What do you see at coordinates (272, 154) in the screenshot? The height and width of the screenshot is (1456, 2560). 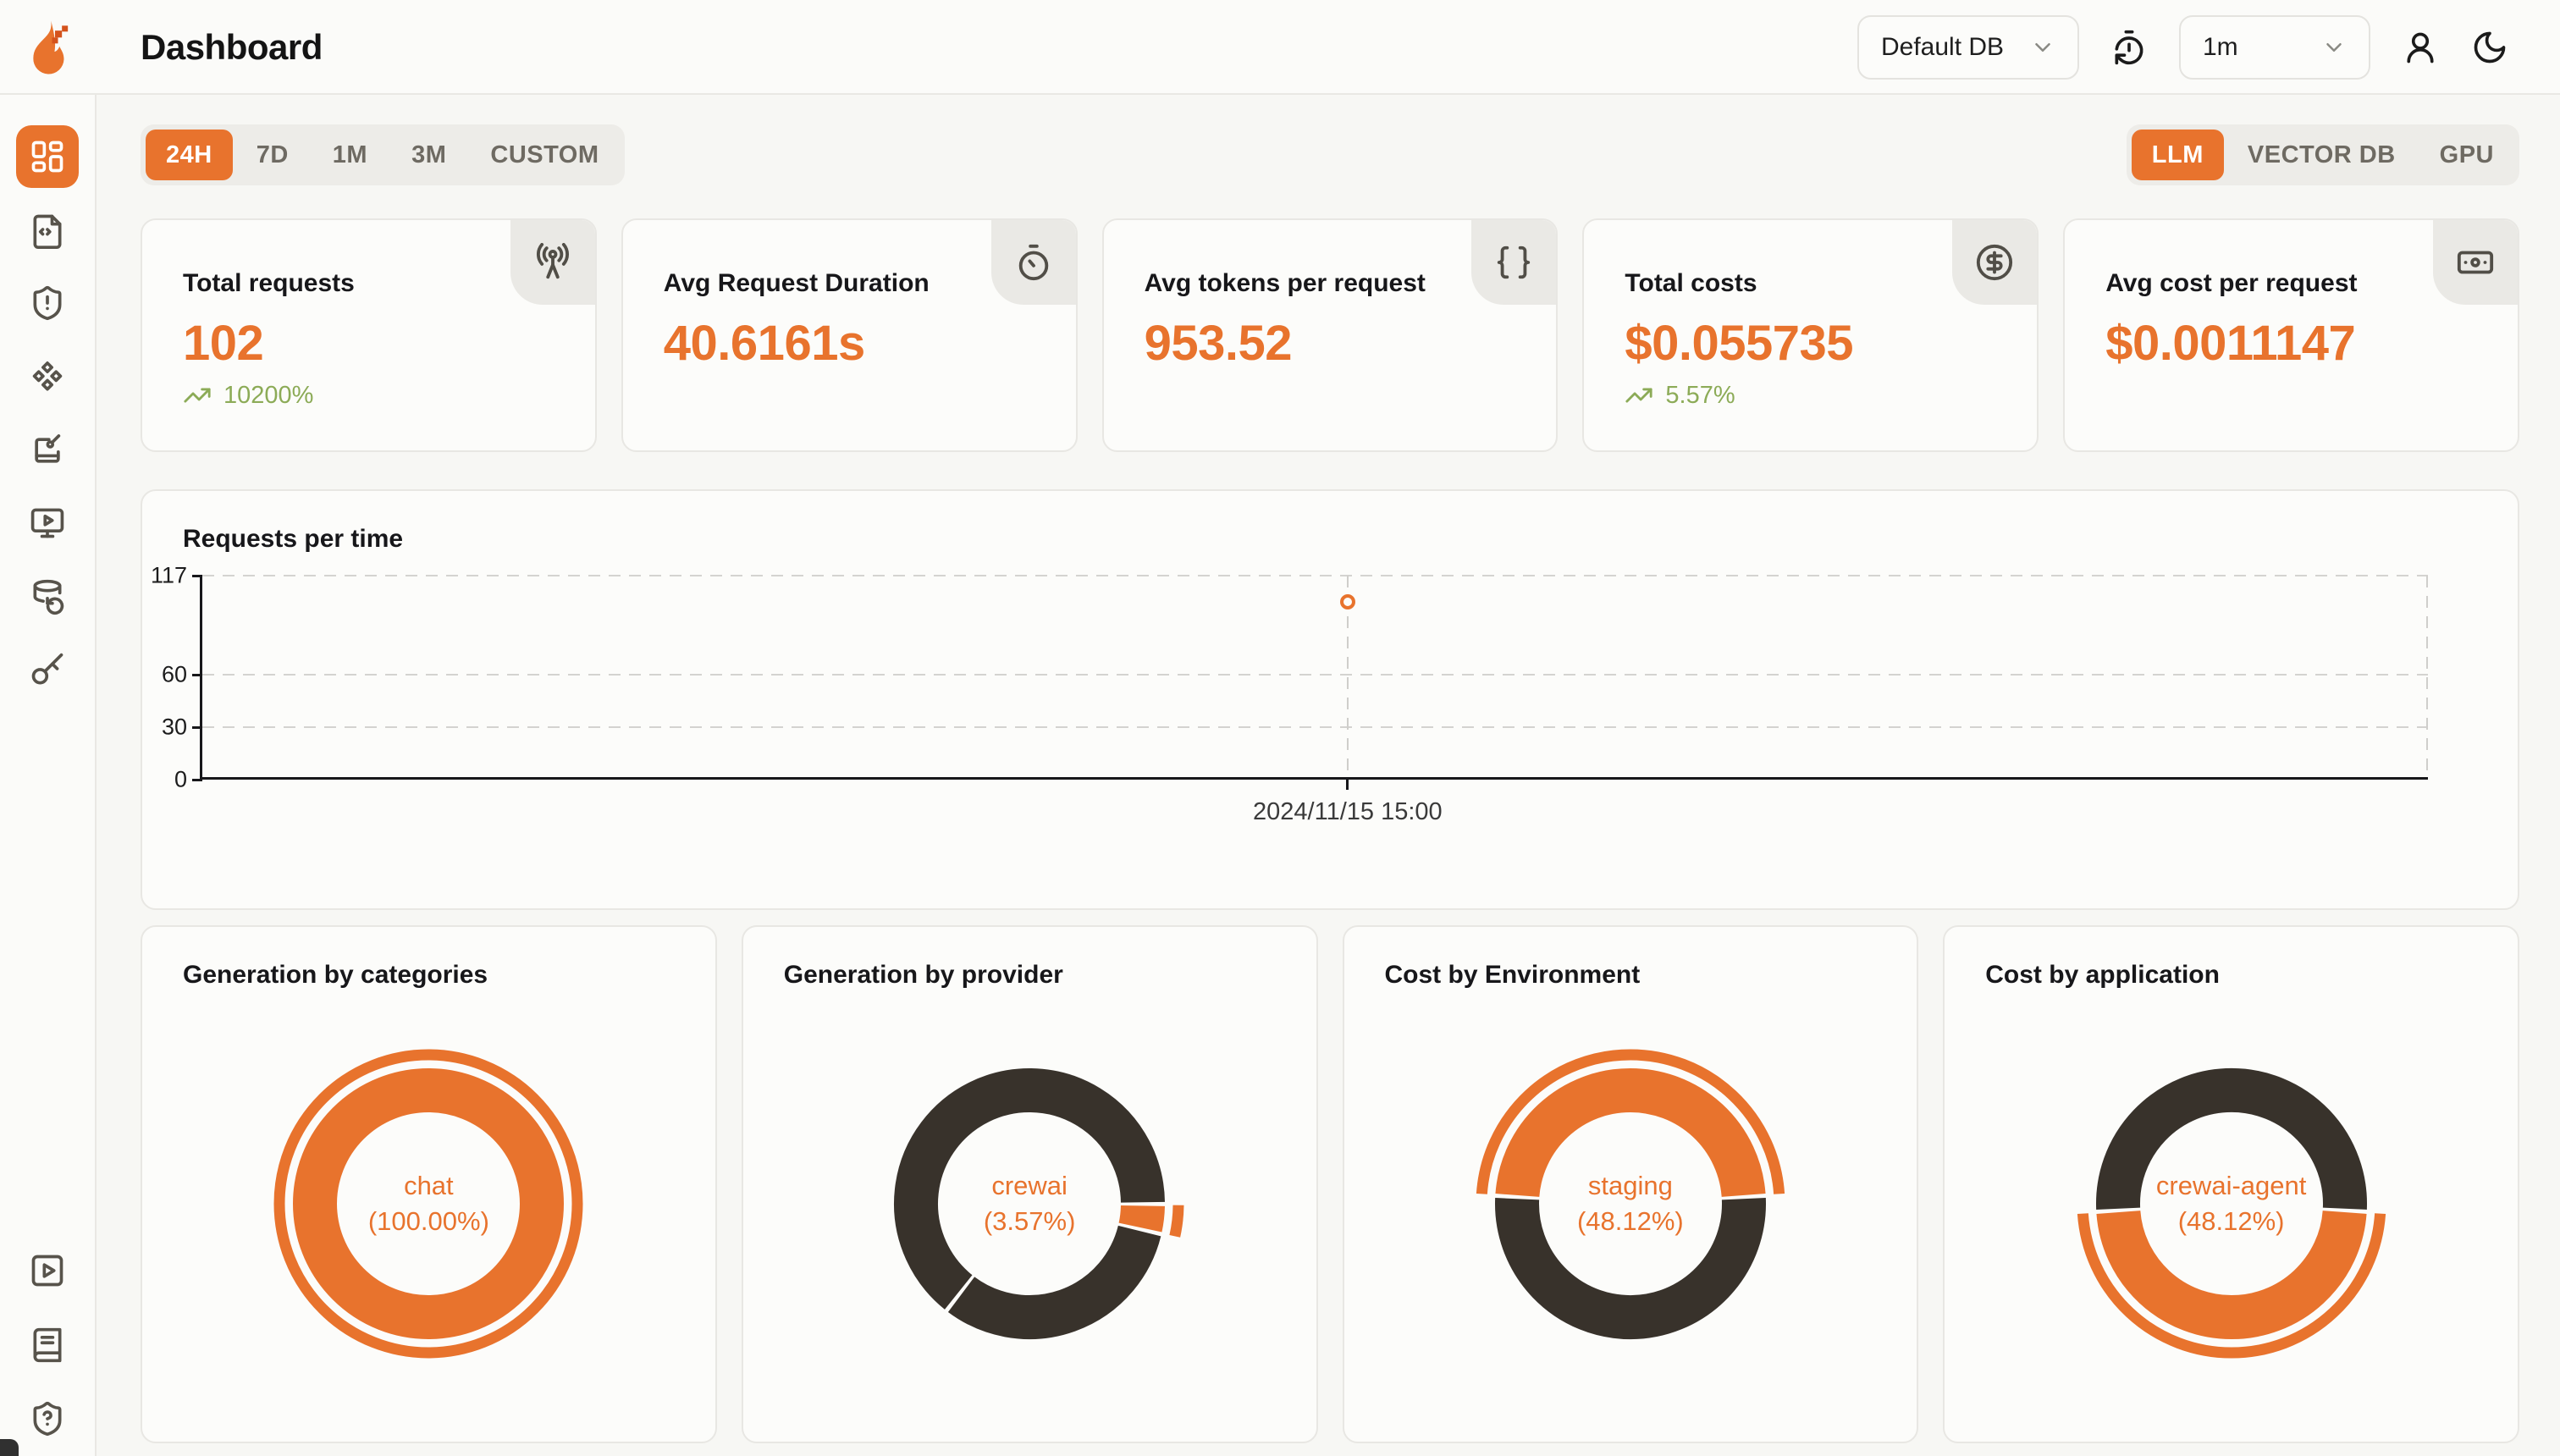 I see `tab-7d: 7D` at bounding box center [272, 154].